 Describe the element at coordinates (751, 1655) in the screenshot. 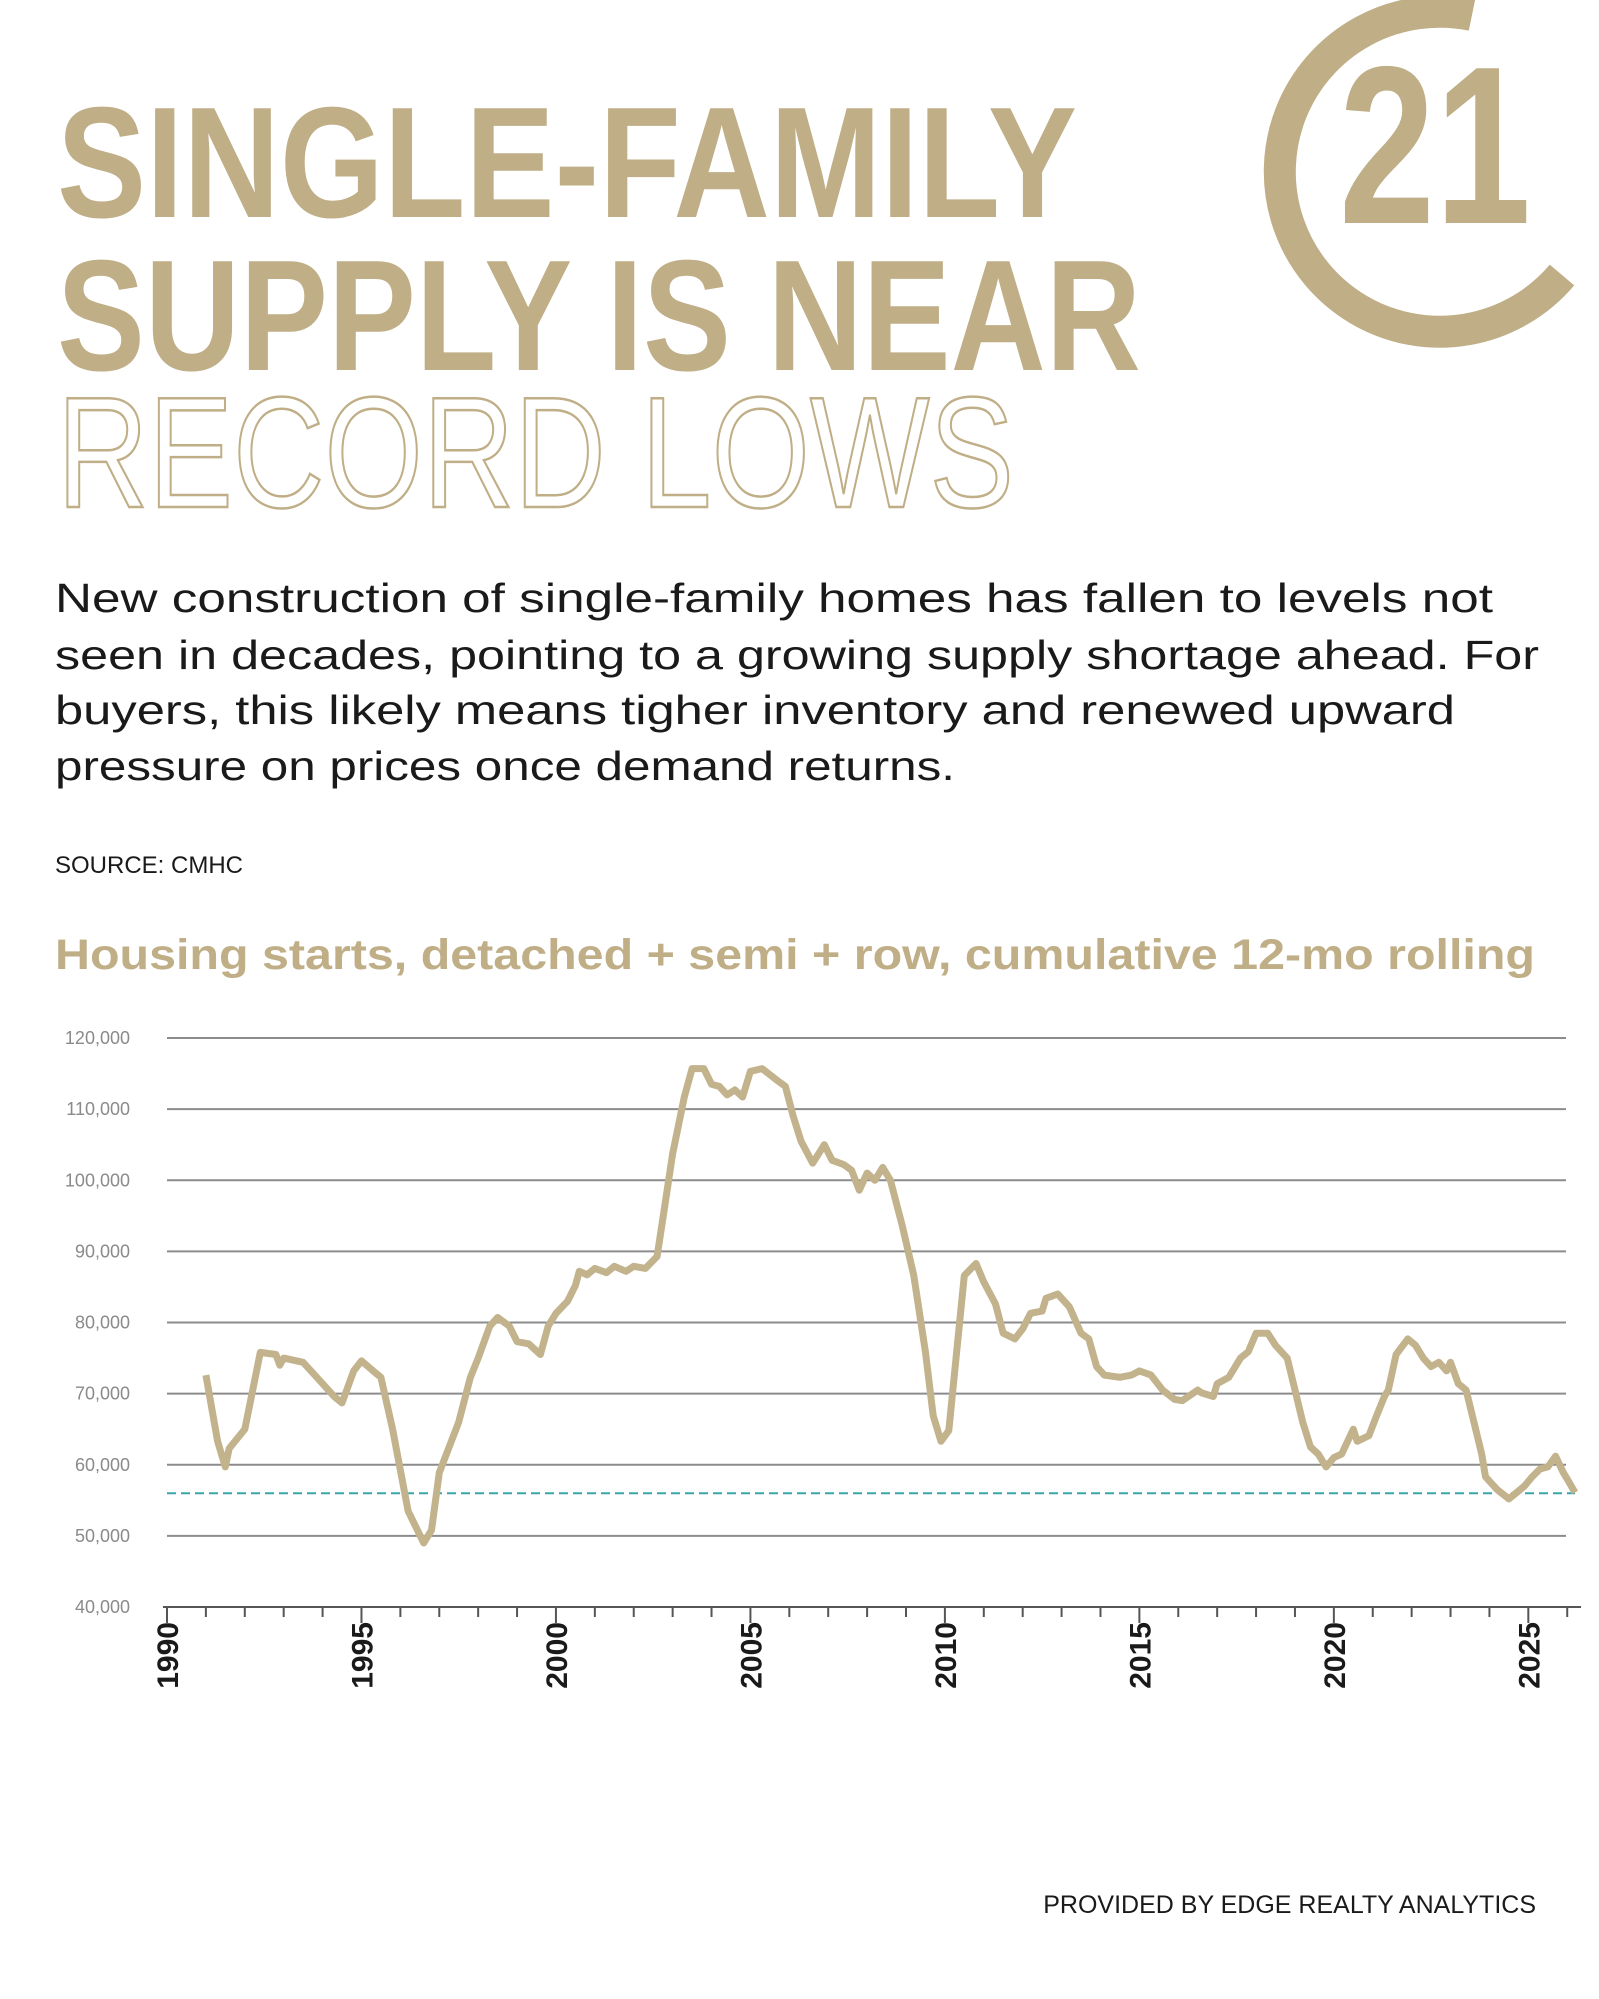

I see `x-tick-label: 2005` at that location.